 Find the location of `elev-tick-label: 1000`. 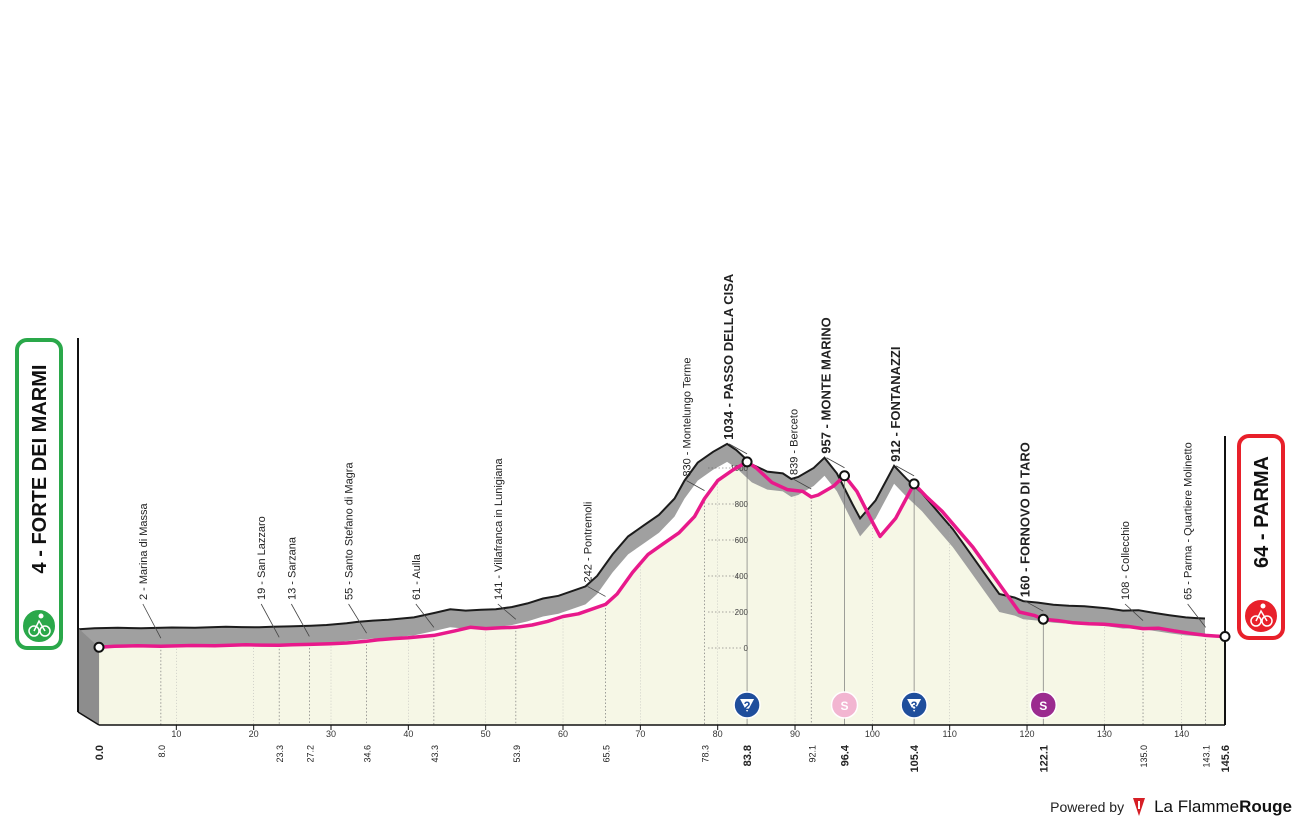

elev-tick-label: 1000 is located at coordinates (739, 468).